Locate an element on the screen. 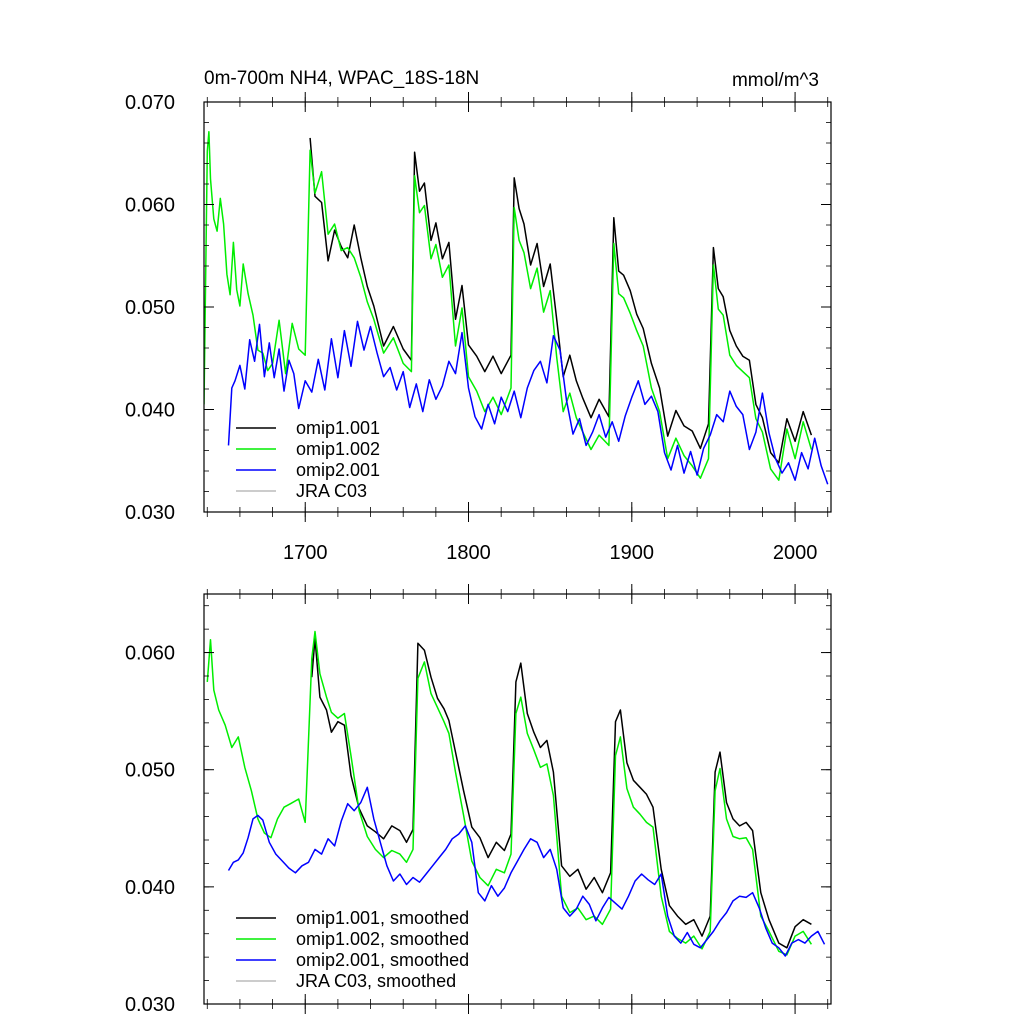 This screenshot has width=1024, height=1024. top-title: 0m-700m NH4, WPAC_18S-18N is located at coordinates (341, 78).